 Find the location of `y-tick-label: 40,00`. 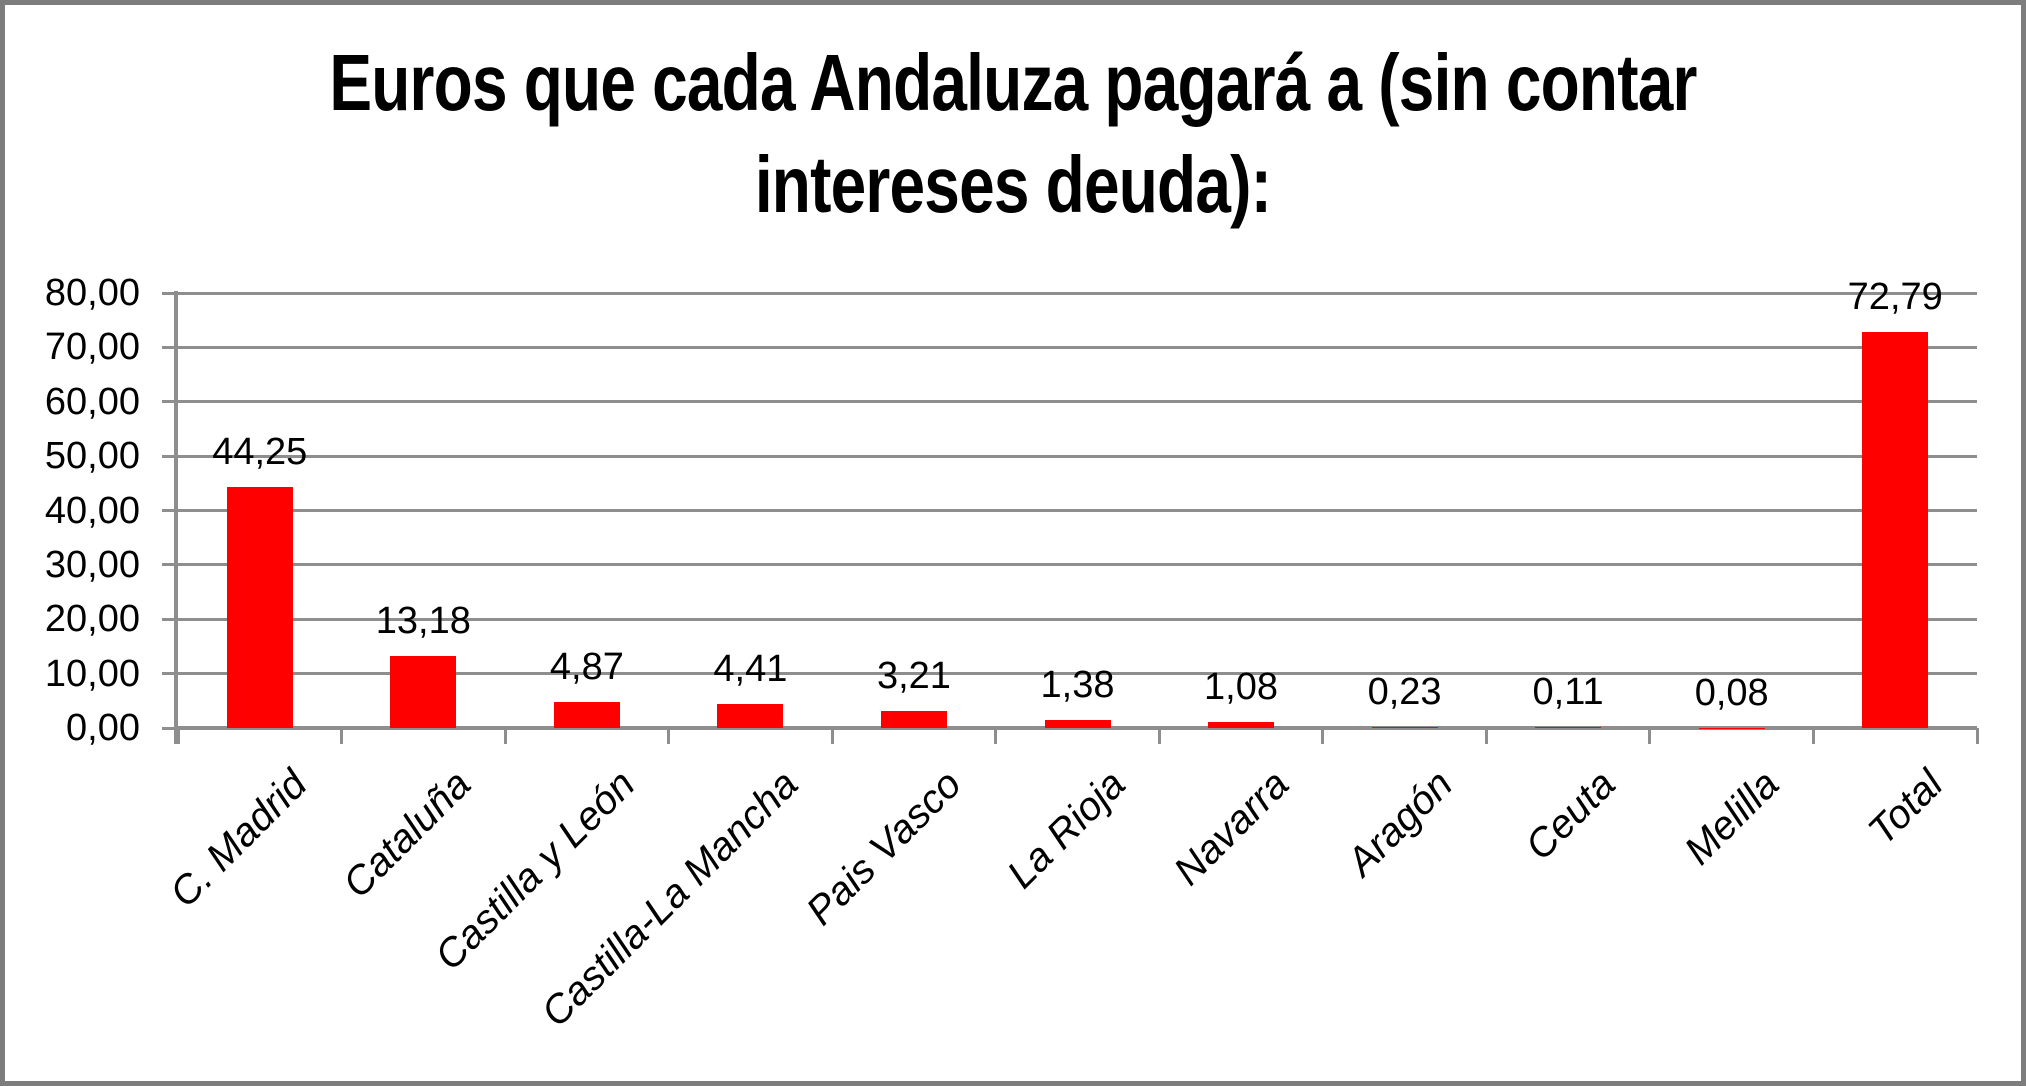

y-tick-label: 40,00 is located at coordinates (92, 510).